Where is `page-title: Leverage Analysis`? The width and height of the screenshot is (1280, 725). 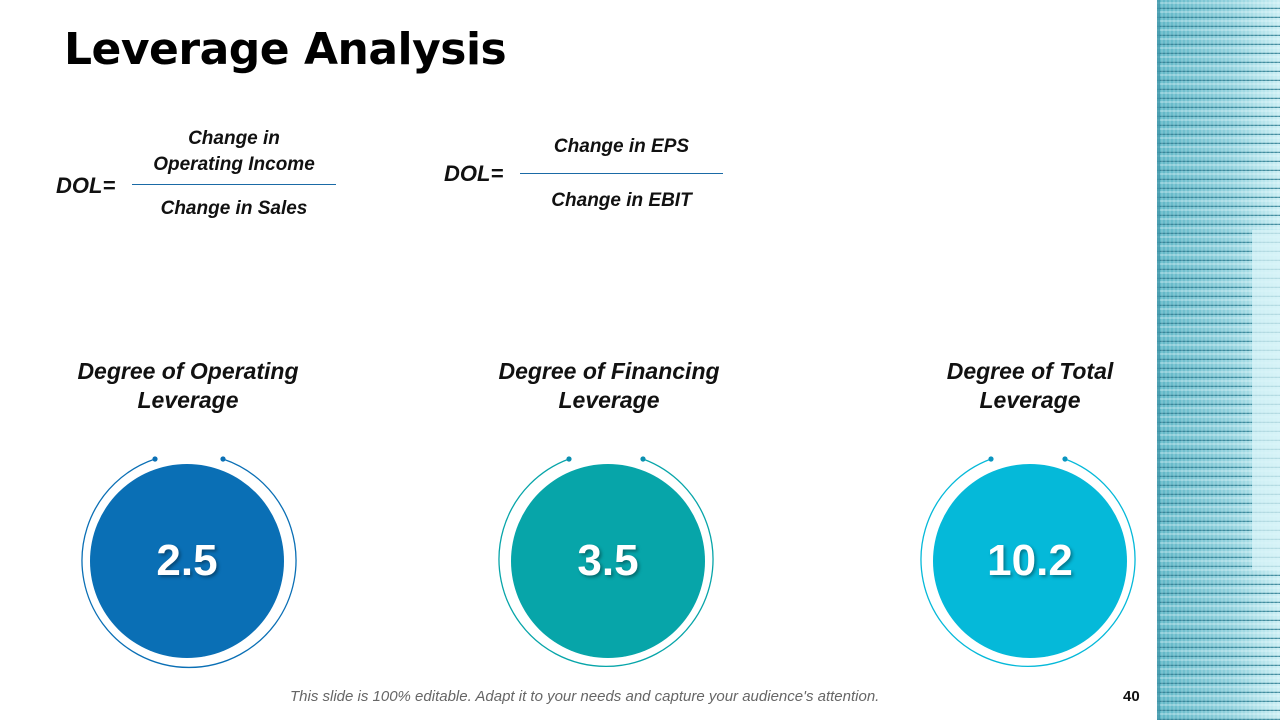 page-title: Leverage Analysis is located at coordinates (285, 49).